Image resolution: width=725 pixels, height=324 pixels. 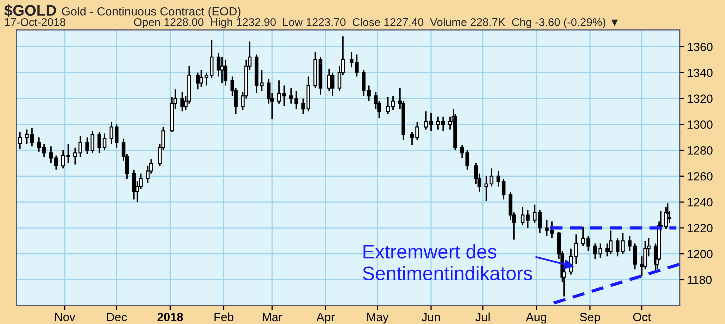 I want to click on x-tick-label: Dec, so click(x=117, y=317).